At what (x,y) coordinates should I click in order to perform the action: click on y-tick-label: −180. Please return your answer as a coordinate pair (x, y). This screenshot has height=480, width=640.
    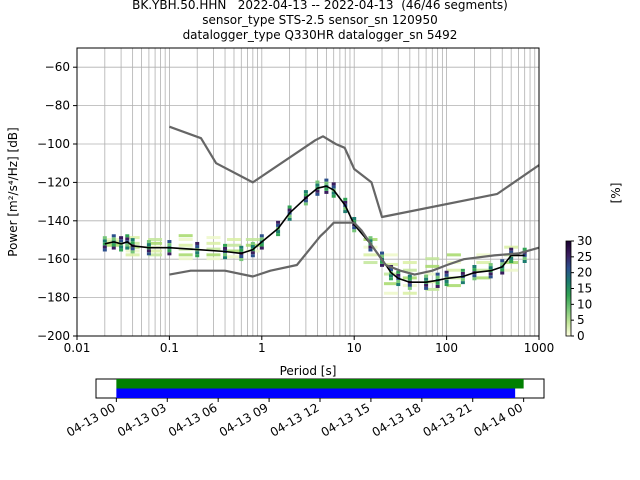
    Looking at the image, I should click on (53, 298).